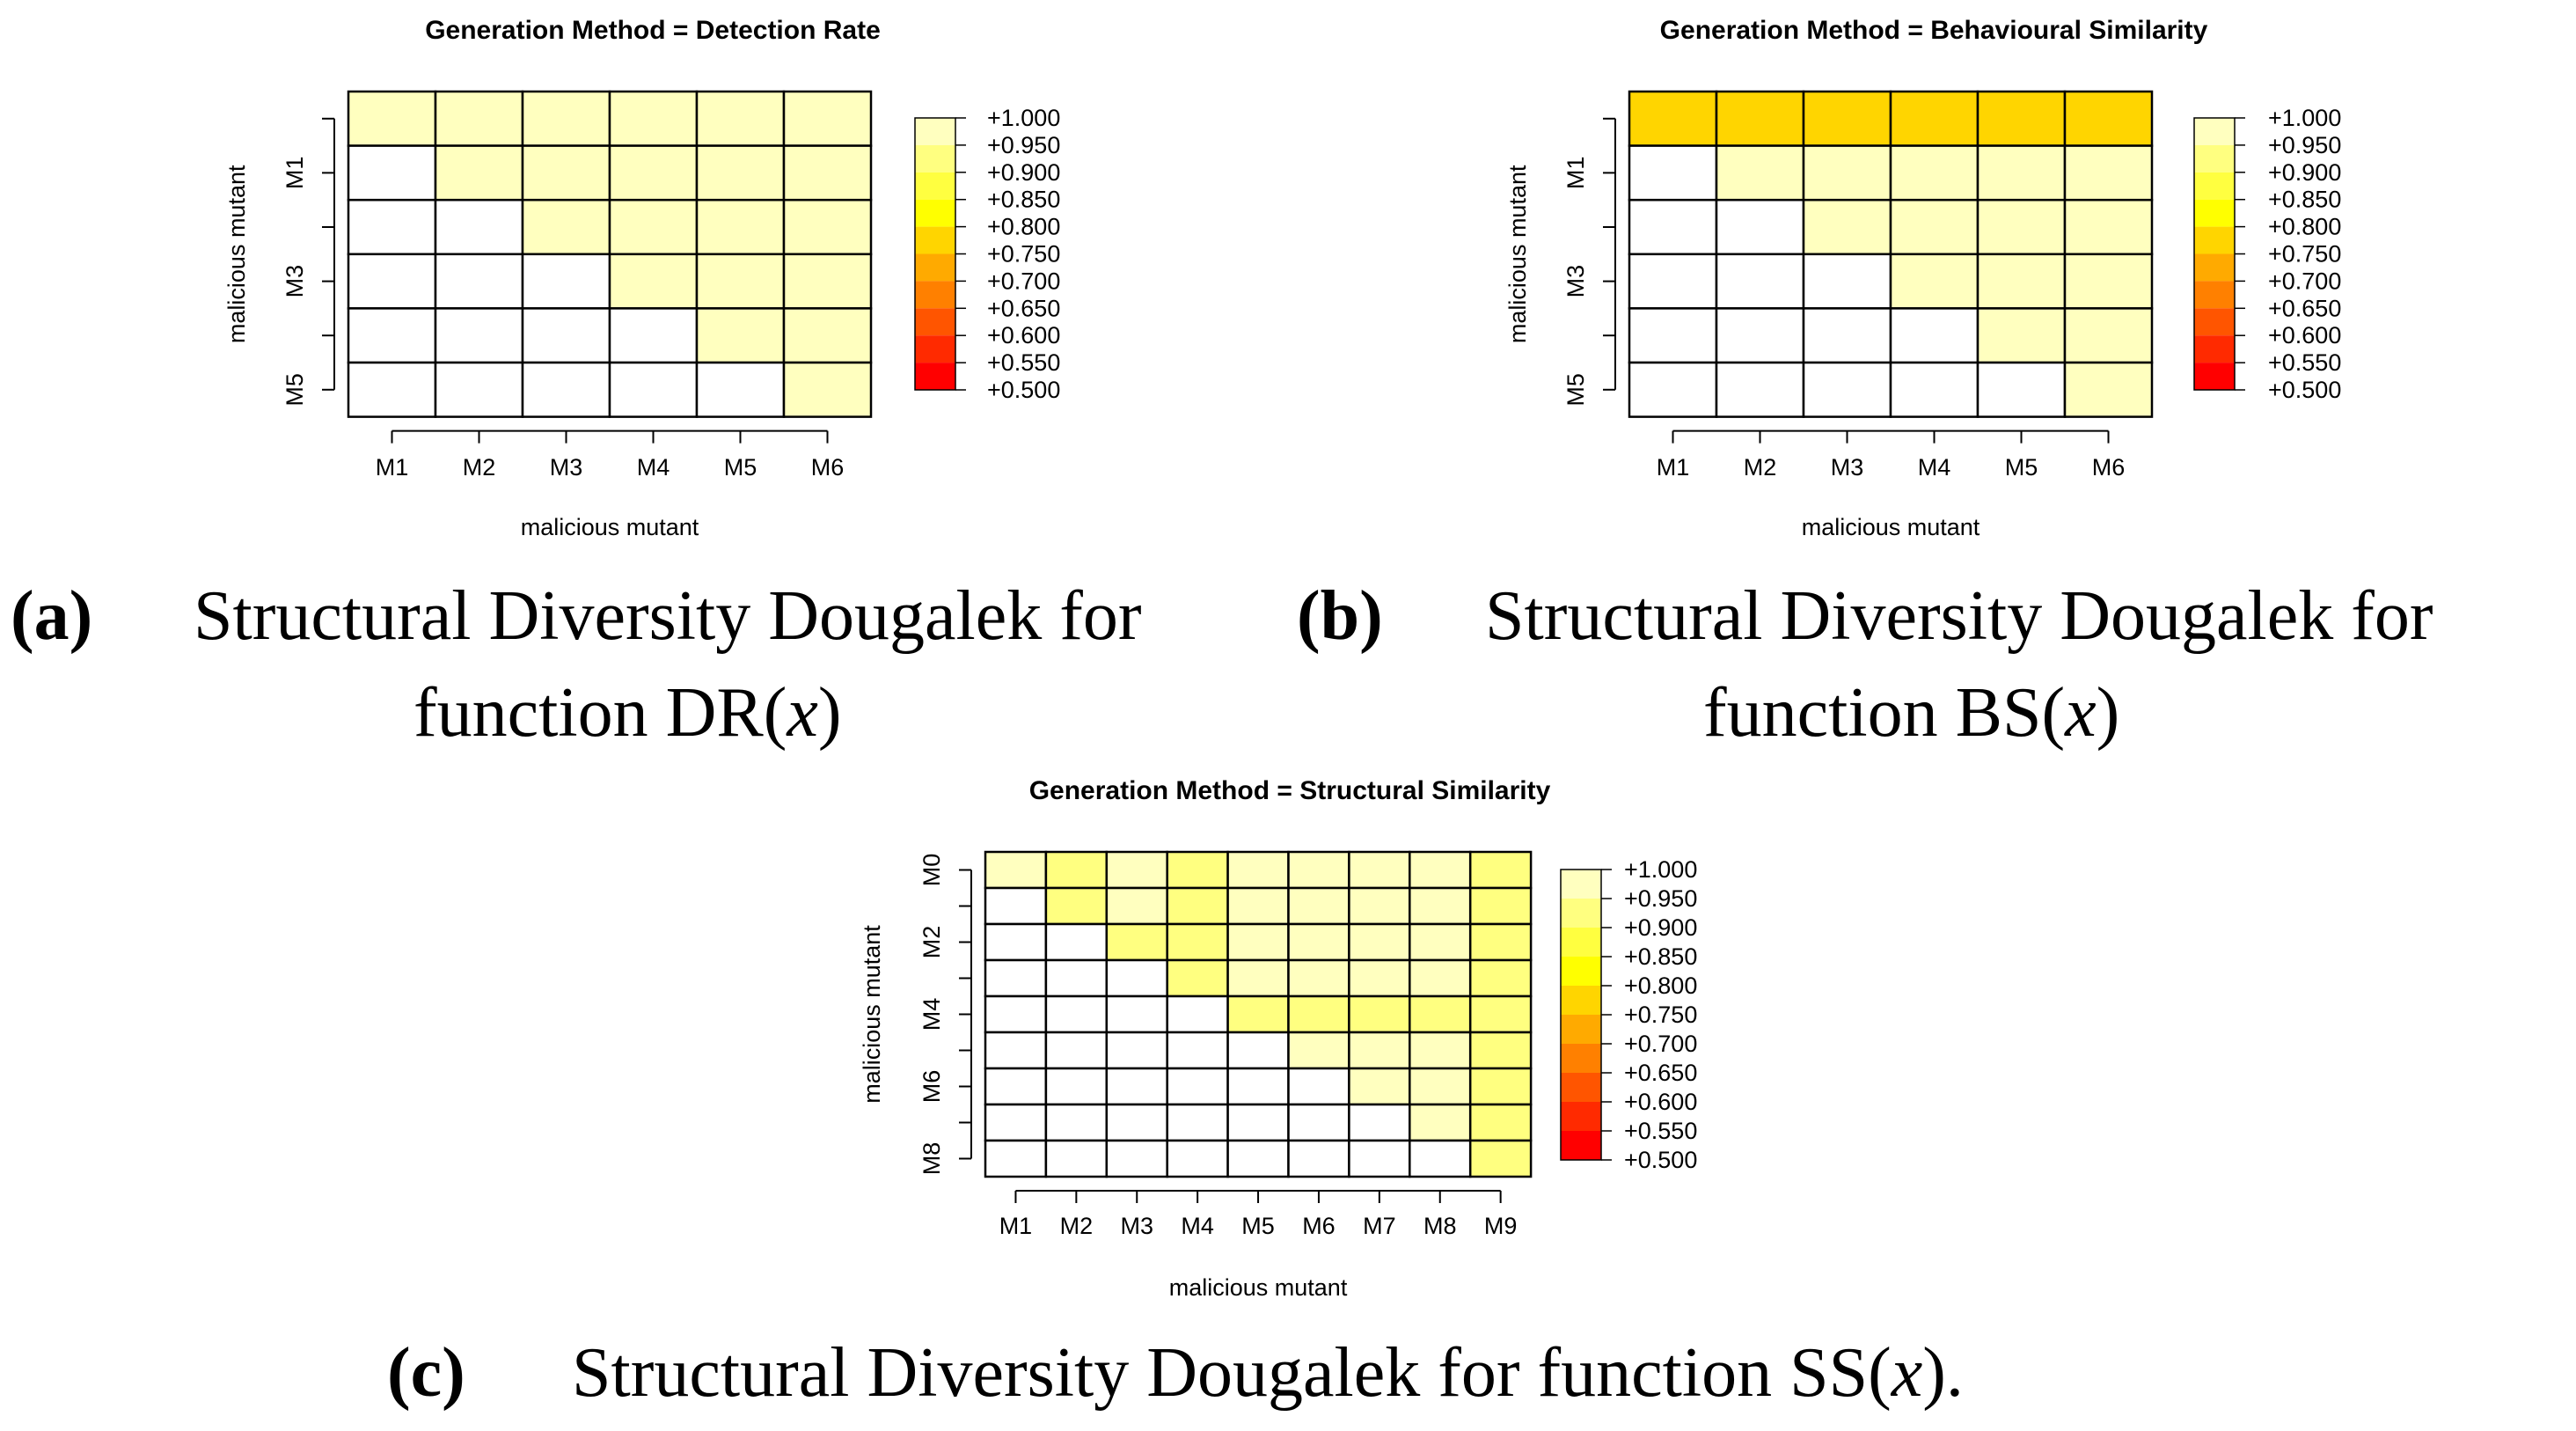 The height and width of the screenshot is (1431, 2576). What do you see at coordinates (1660, 985) in the screenshot?
I see `legend-label: +0.800` at bounding box center [1660, 985].